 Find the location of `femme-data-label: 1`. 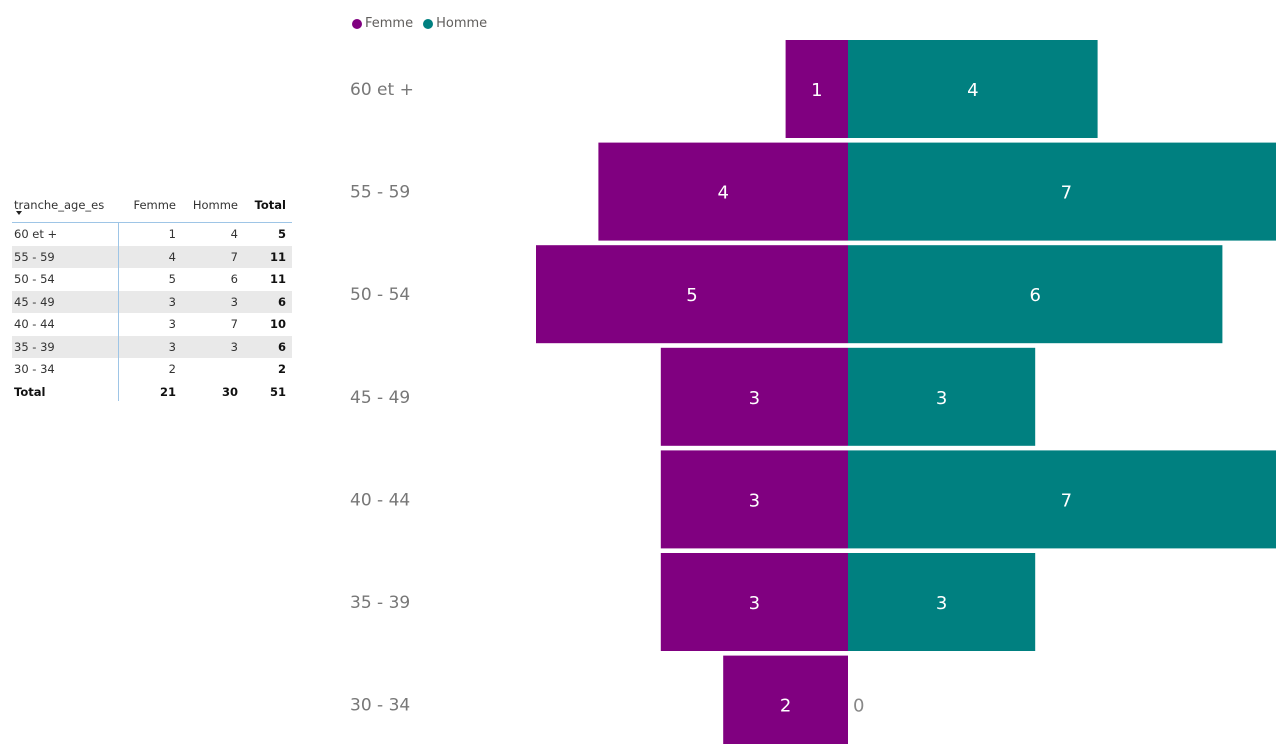

femme-data-label: 1 is located at coordinates (816, 90).